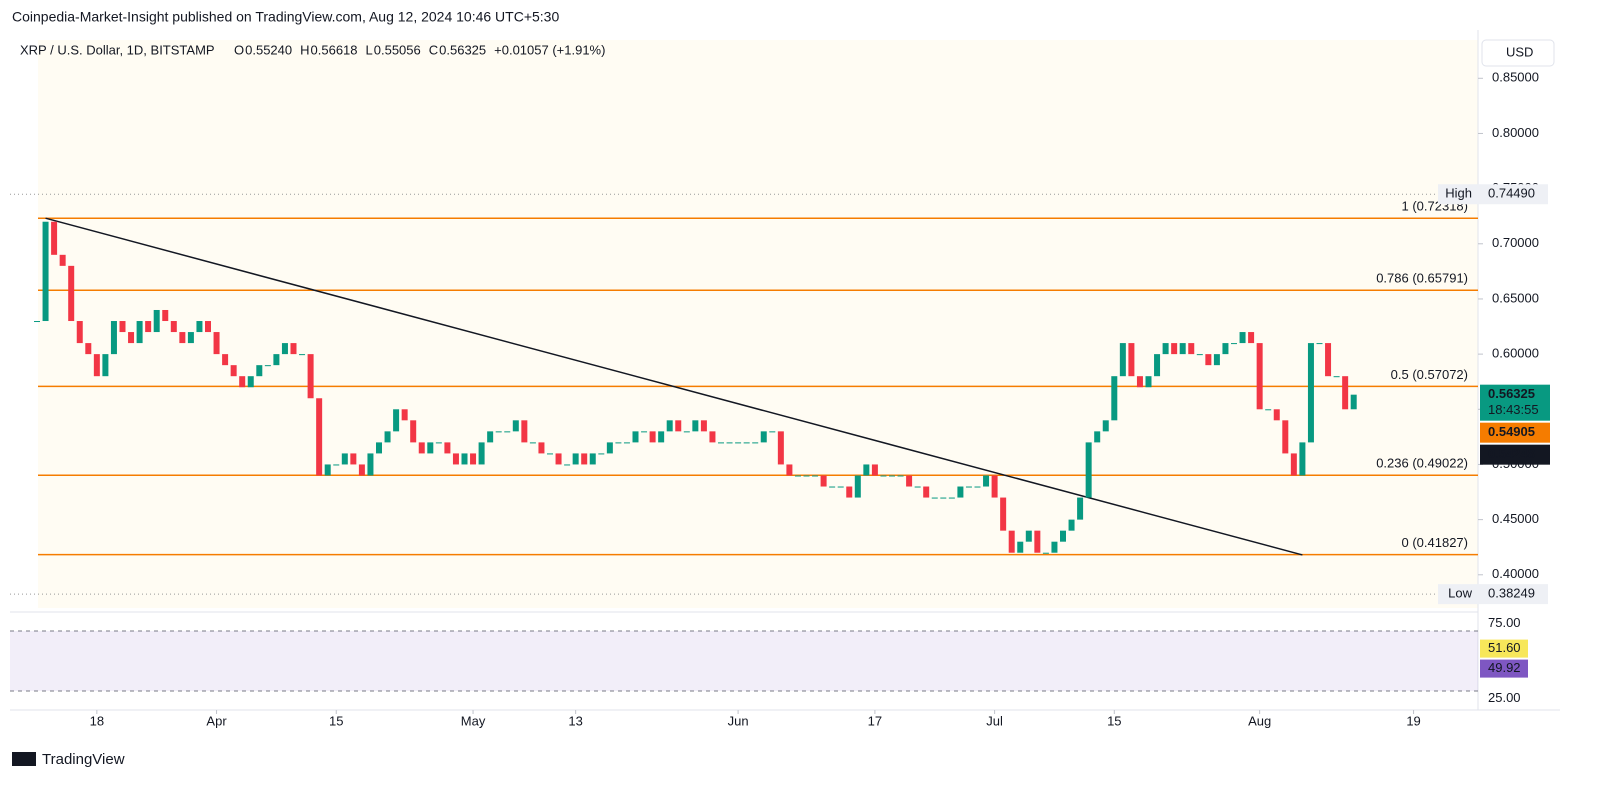 The width and height of the screenshot is (1600, 801). I want to click on fib-label: 0.786 (0.65791), so click(1422, 278).